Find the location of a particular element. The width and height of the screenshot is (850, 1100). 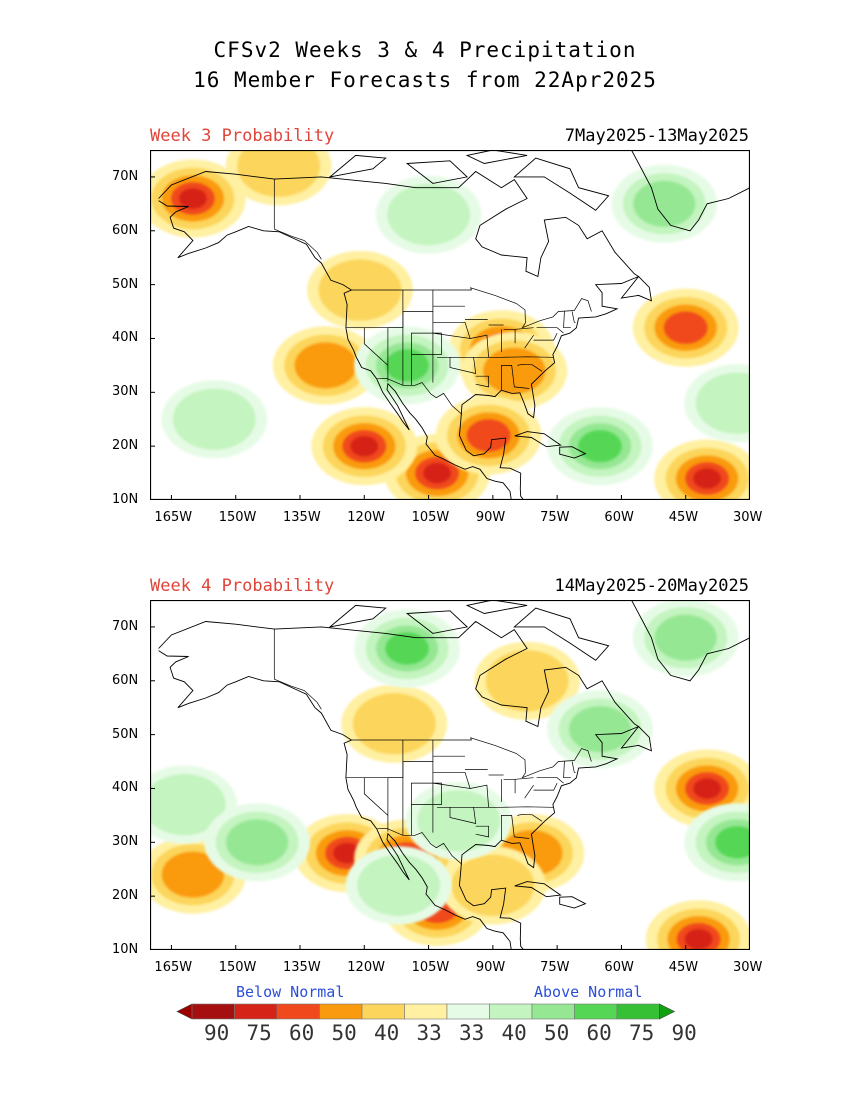

anomaly-texas-above is located at coordinates (458, 820).